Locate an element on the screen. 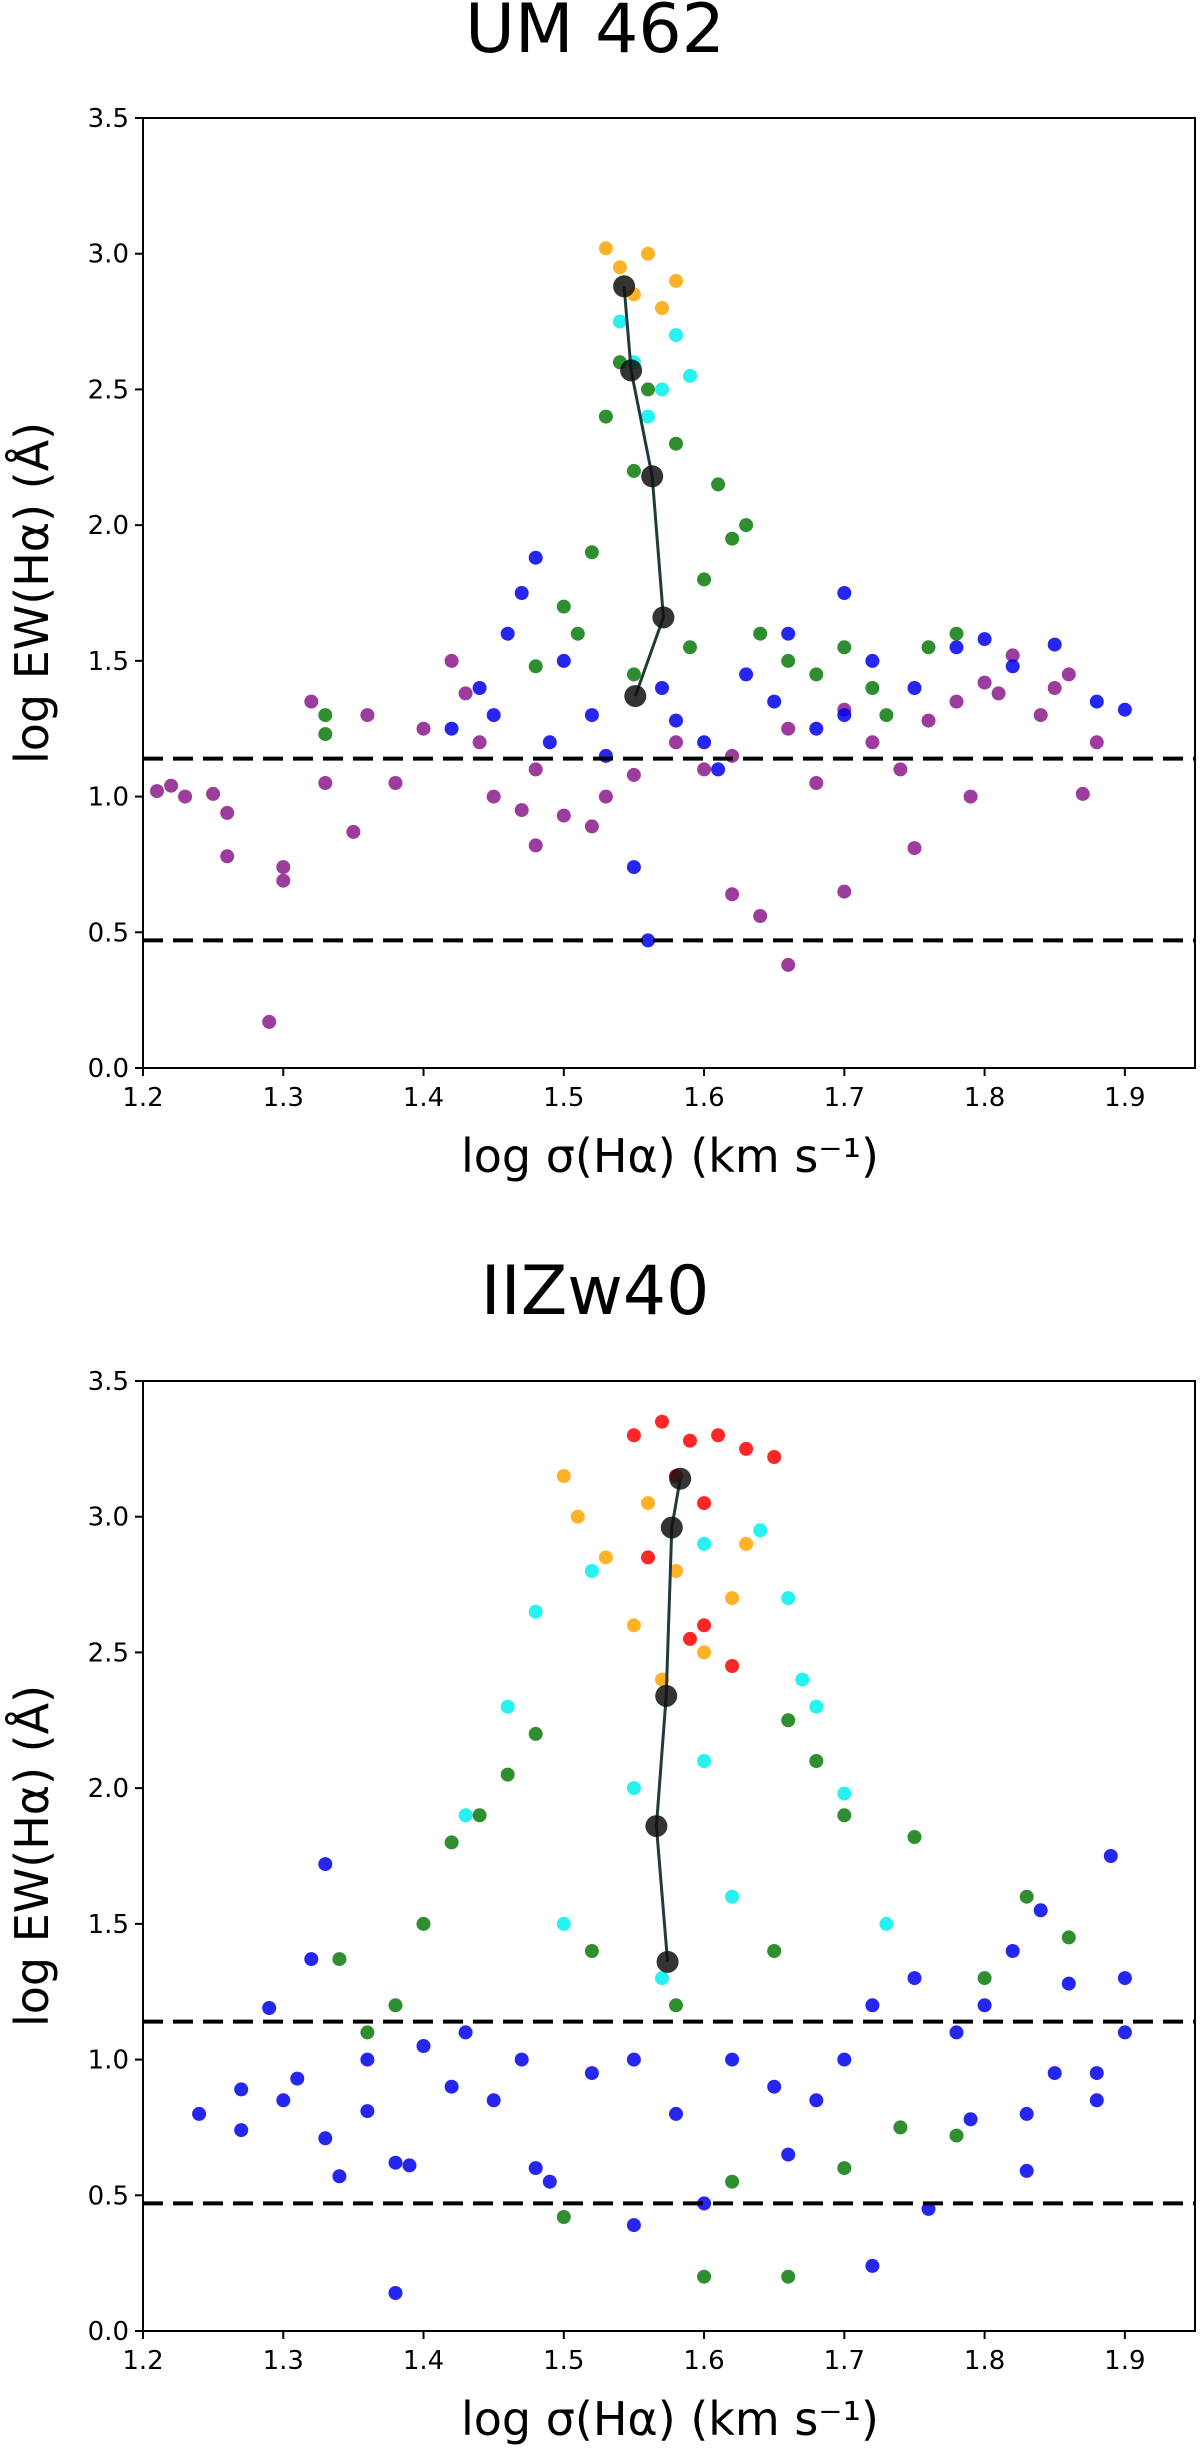 Image resolution: width=1200 pixels, height=2449 pixels. x-tick-label: 1.9 is located at coordinates (1124, 2361).